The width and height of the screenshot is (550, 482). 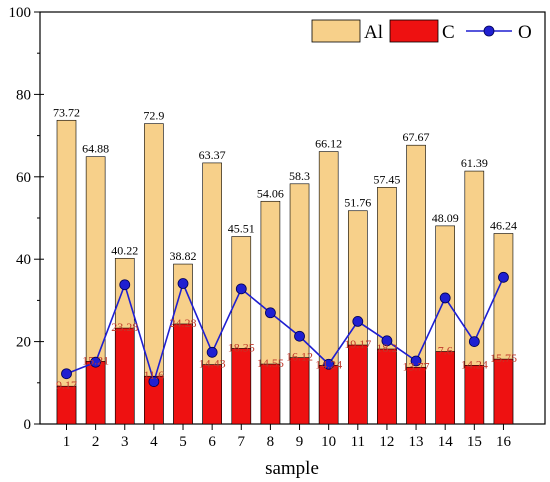 What do you see at coordinates (373, 32) in the screenshot?
I see `legend-al-label: Al` at bounding box center [373, 32].